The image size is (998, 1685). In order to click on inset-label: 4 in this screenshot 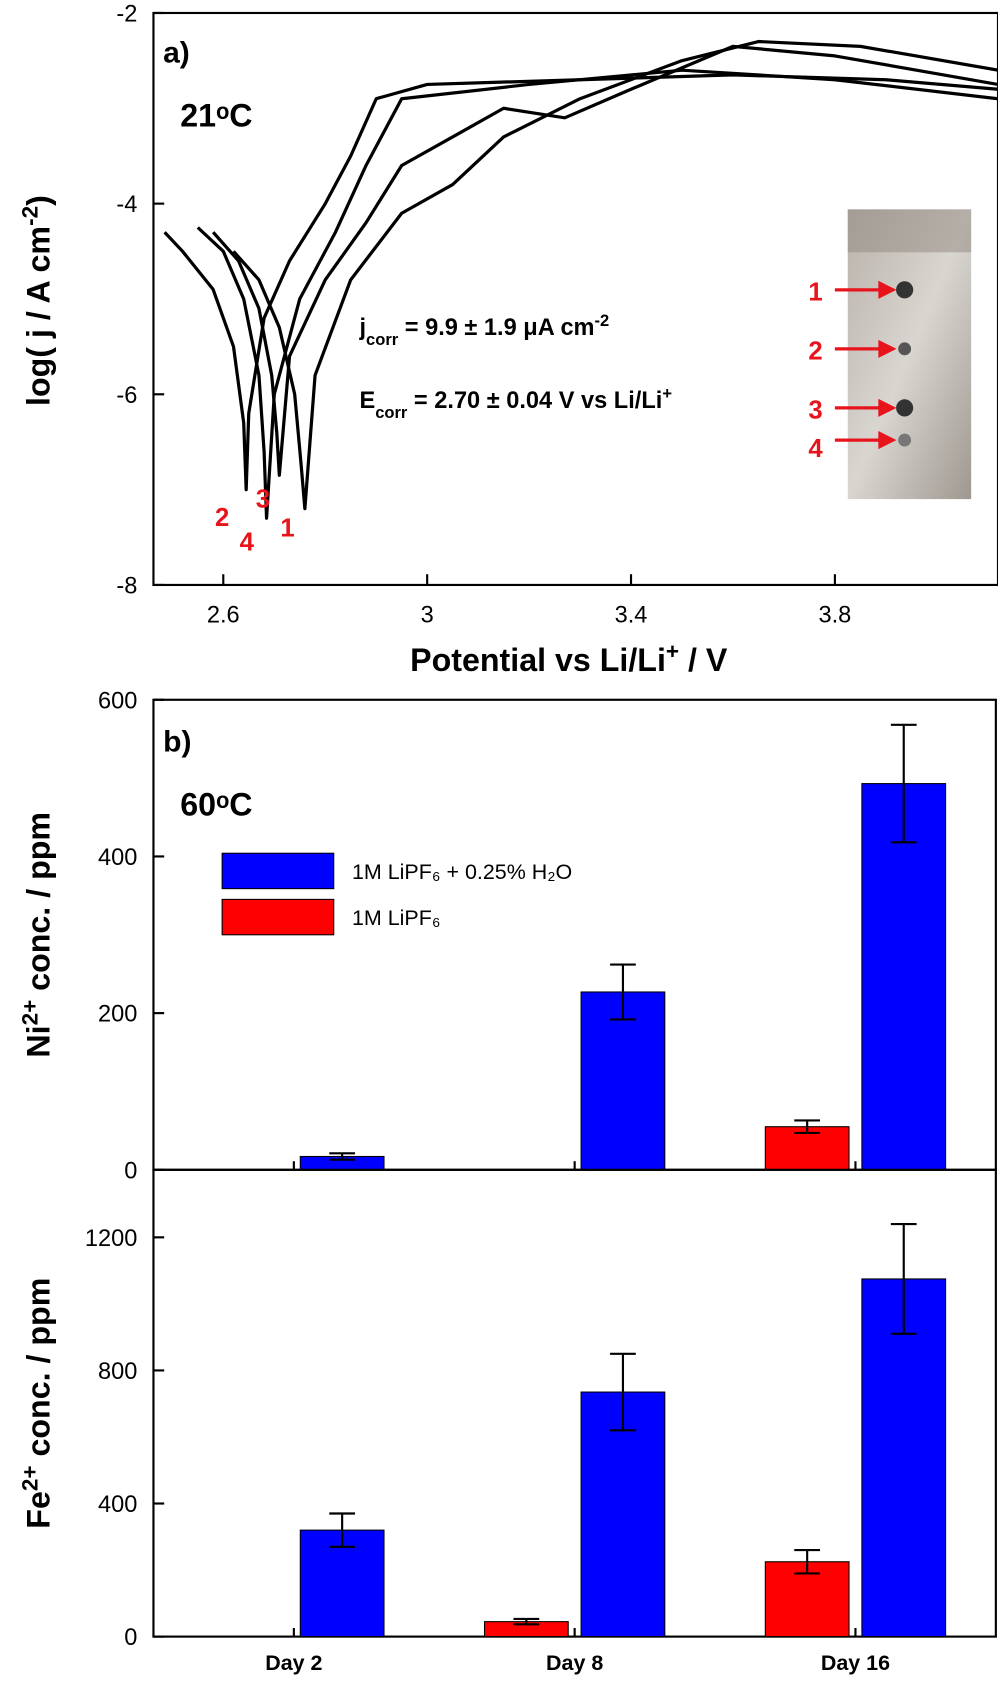, I will do `click(815, 449)`.